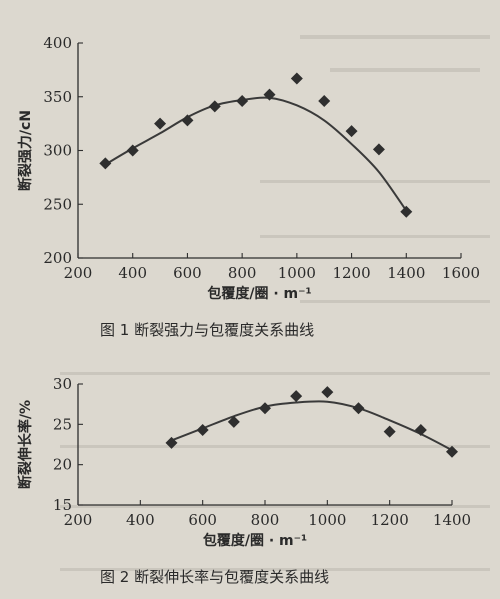 Image resolution: width=500 pixels, height=599 pixels. What do you see at coordinates (62, 505) in the screenshot?
I see `y-tick-label: 15` at bounding box center [62, 505].